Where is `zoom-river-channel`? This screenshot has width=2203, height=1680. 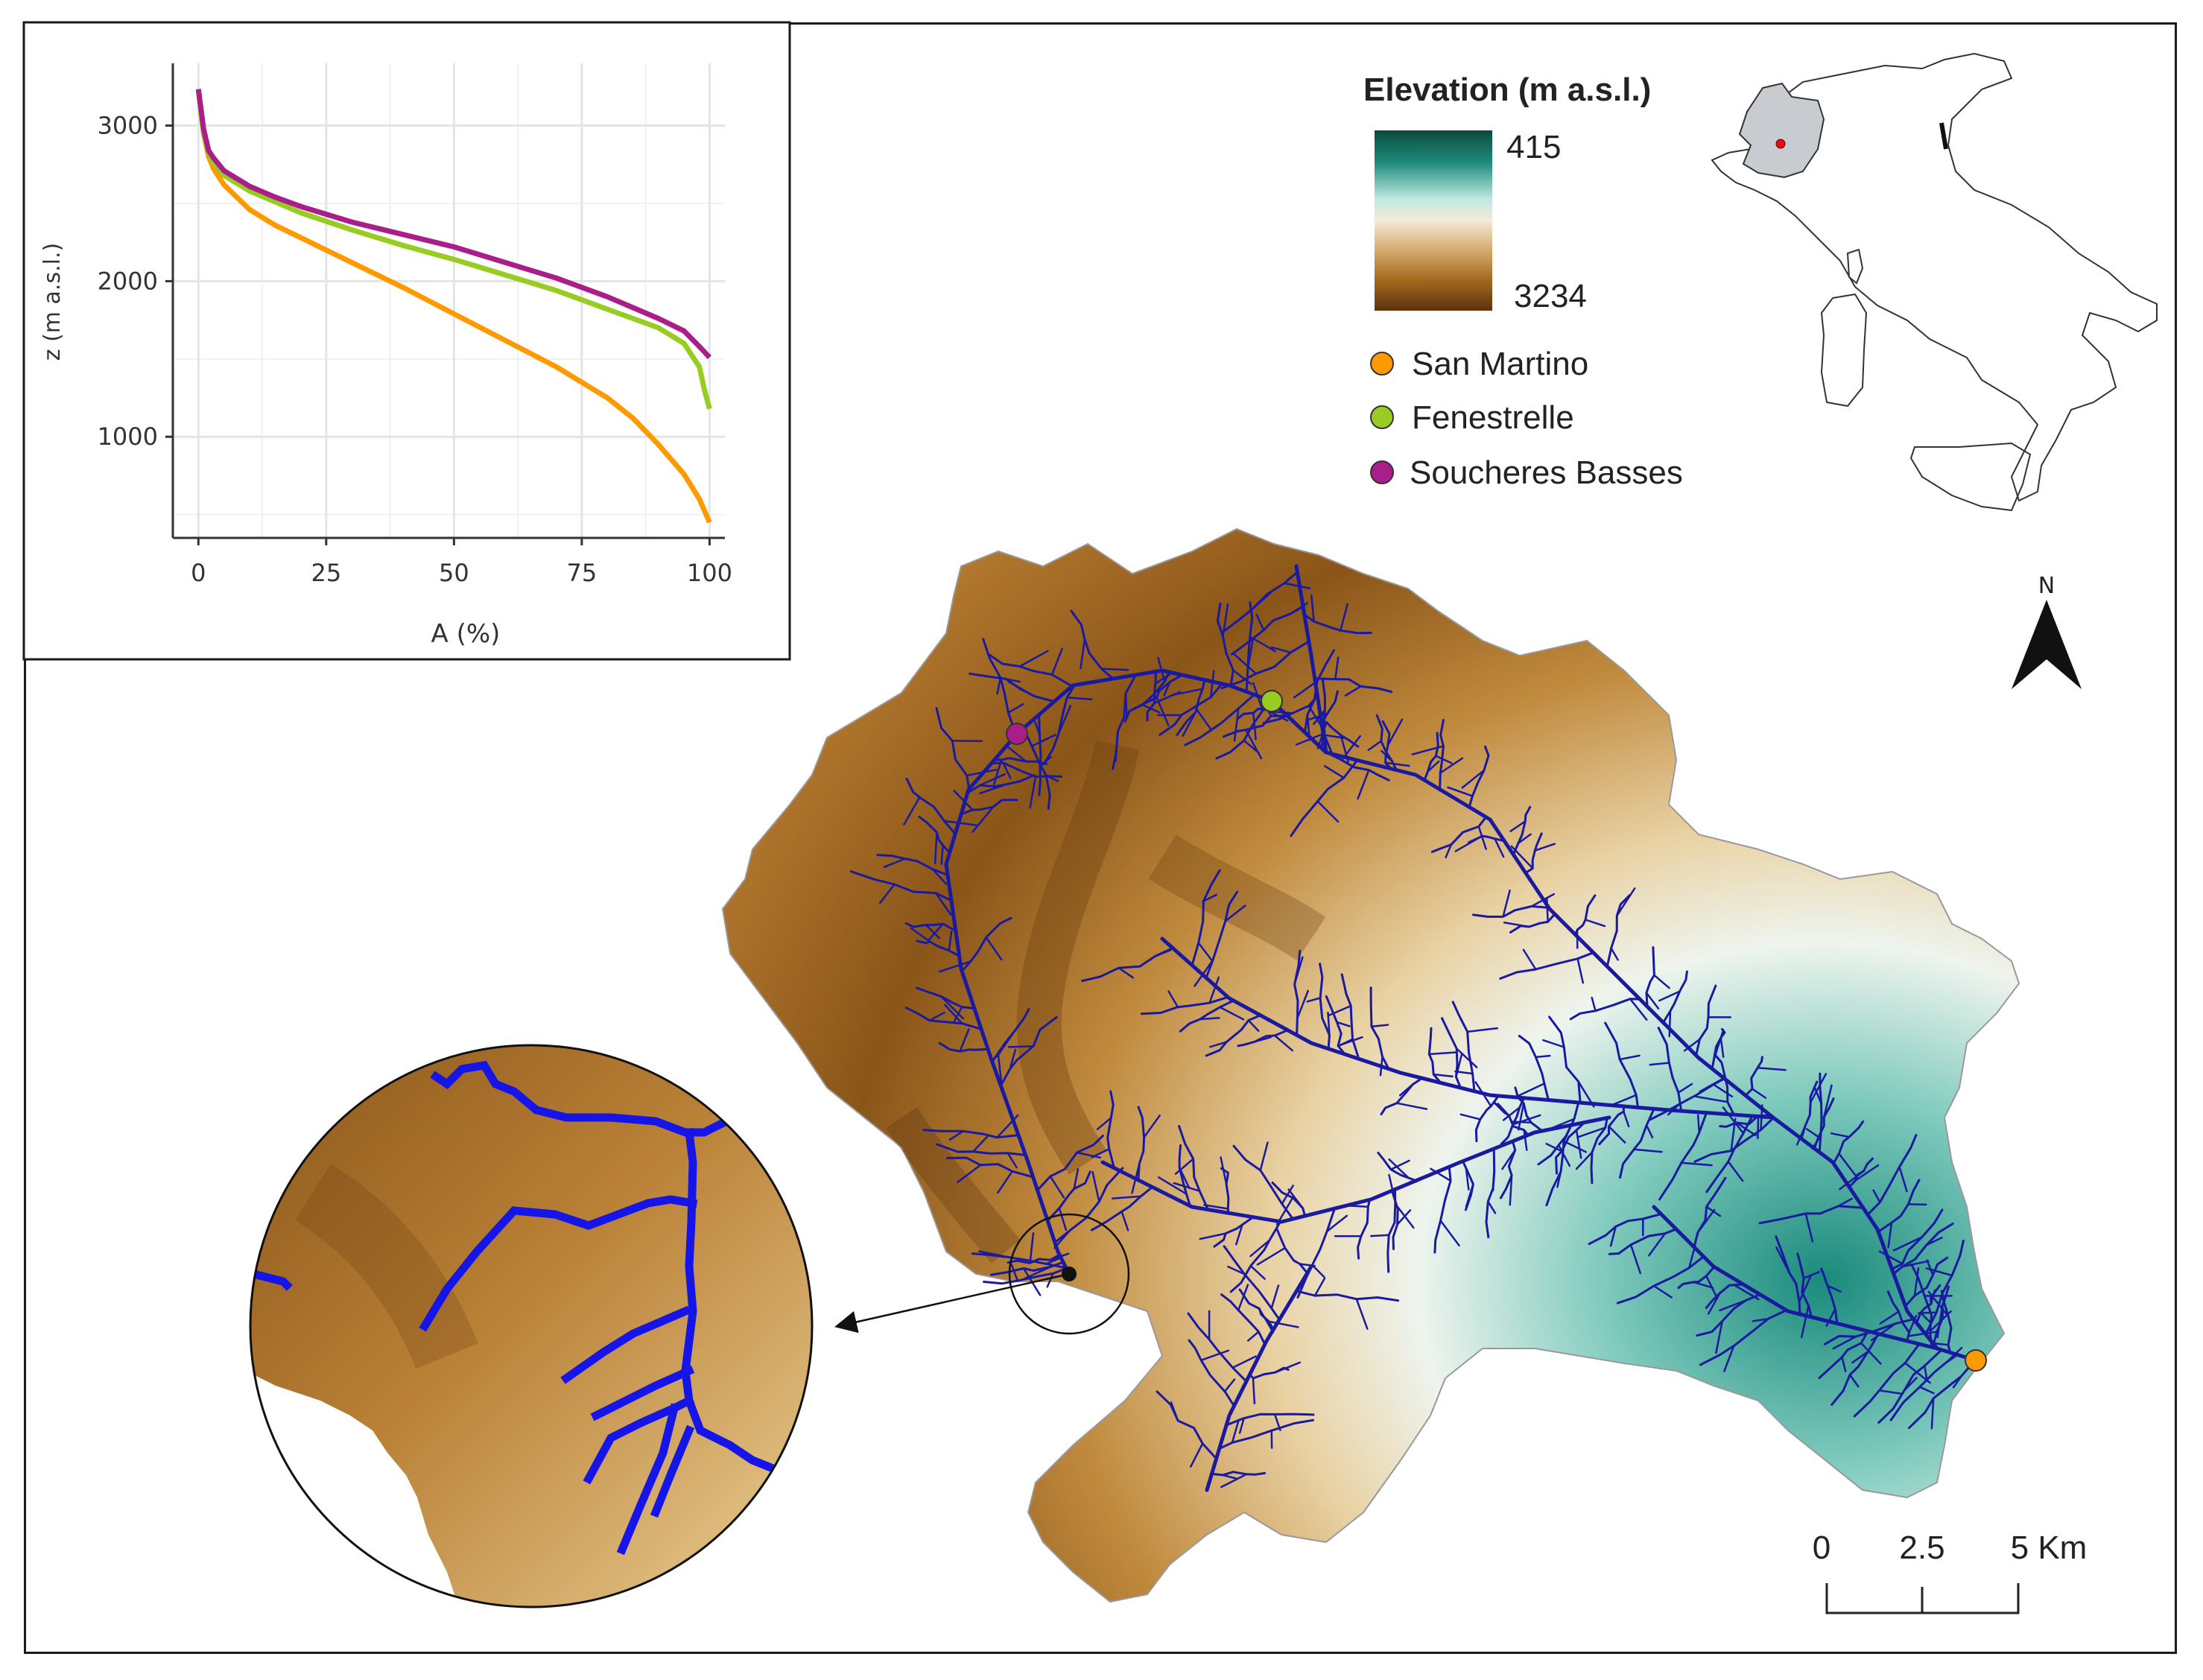
zoom-river-channel is located at coordinates (271, 1280).